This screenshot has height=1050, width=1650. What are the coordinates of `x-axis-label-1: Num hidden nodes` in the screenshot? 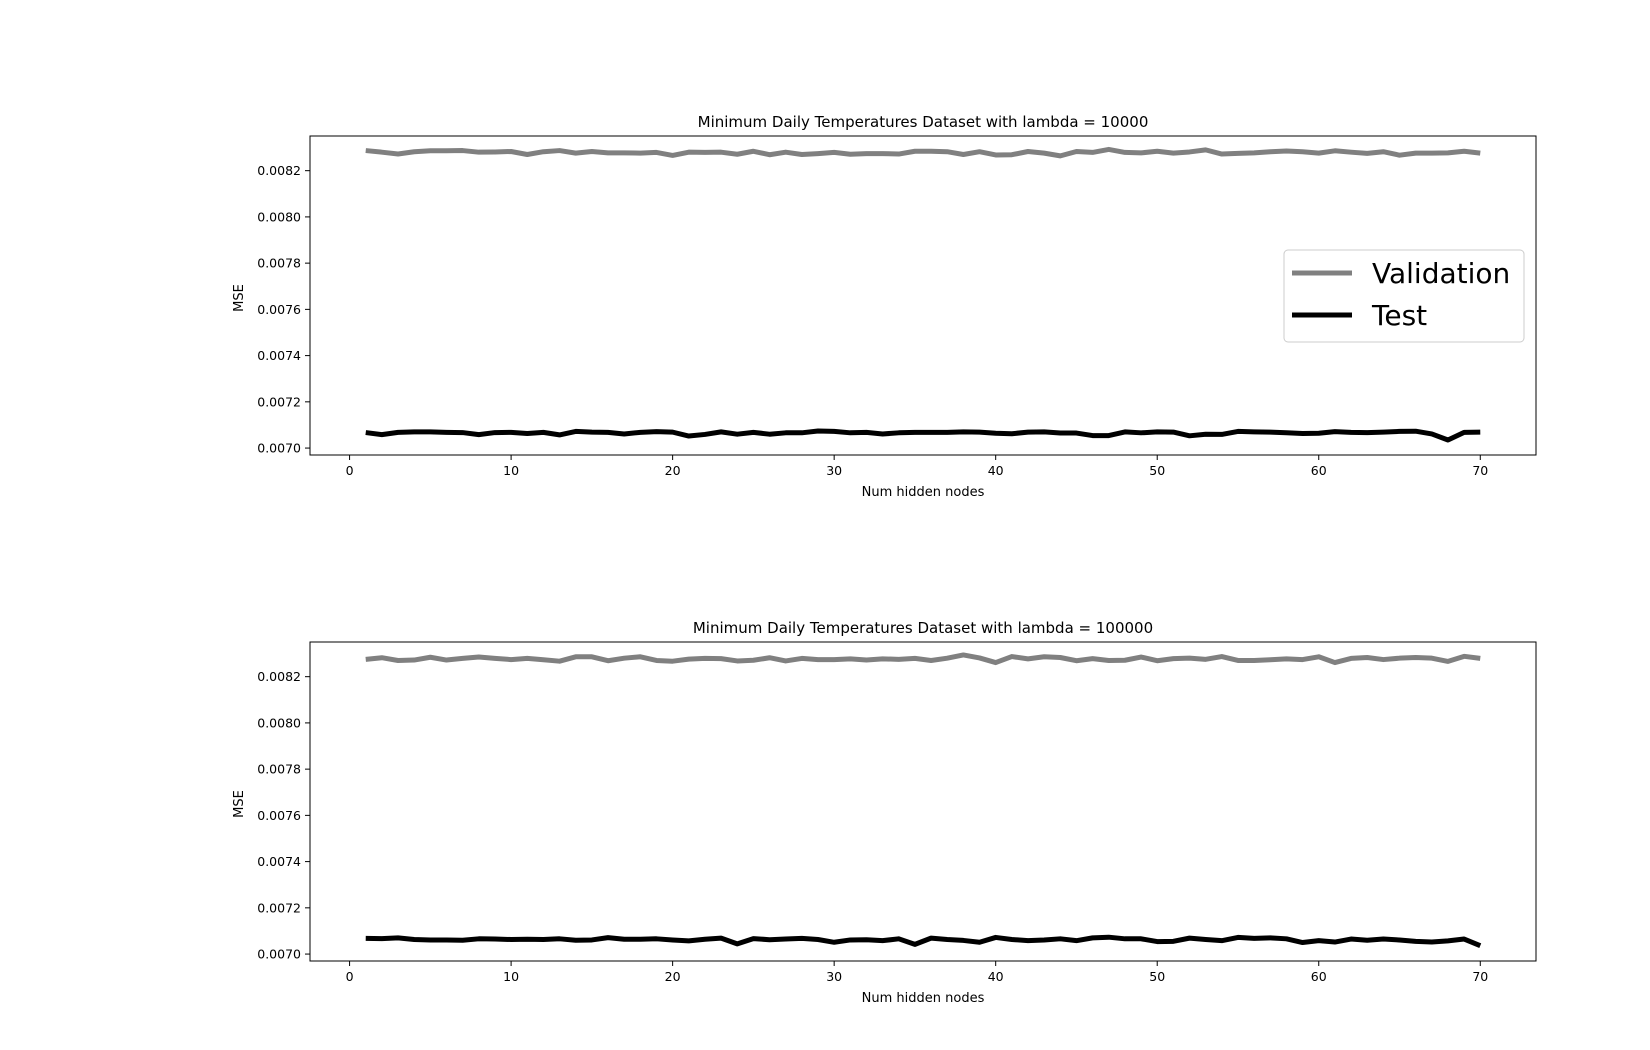 It's located at (923, 492).